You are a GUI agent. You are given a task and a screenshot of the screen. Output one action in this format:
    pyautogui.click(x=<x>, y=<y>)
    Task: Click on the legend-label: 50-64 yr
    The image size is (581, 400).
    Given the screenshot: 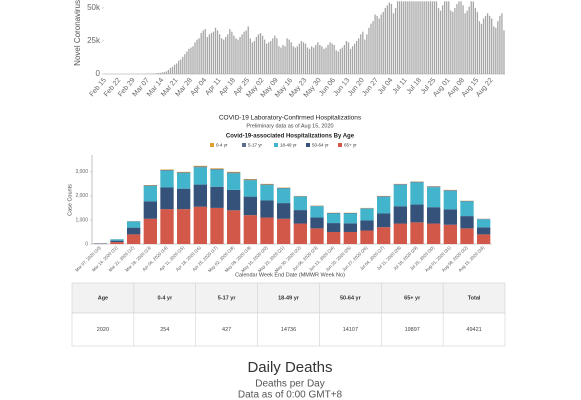 What is the action you would take?
    pyautogui.click(x=320, y=144)
    